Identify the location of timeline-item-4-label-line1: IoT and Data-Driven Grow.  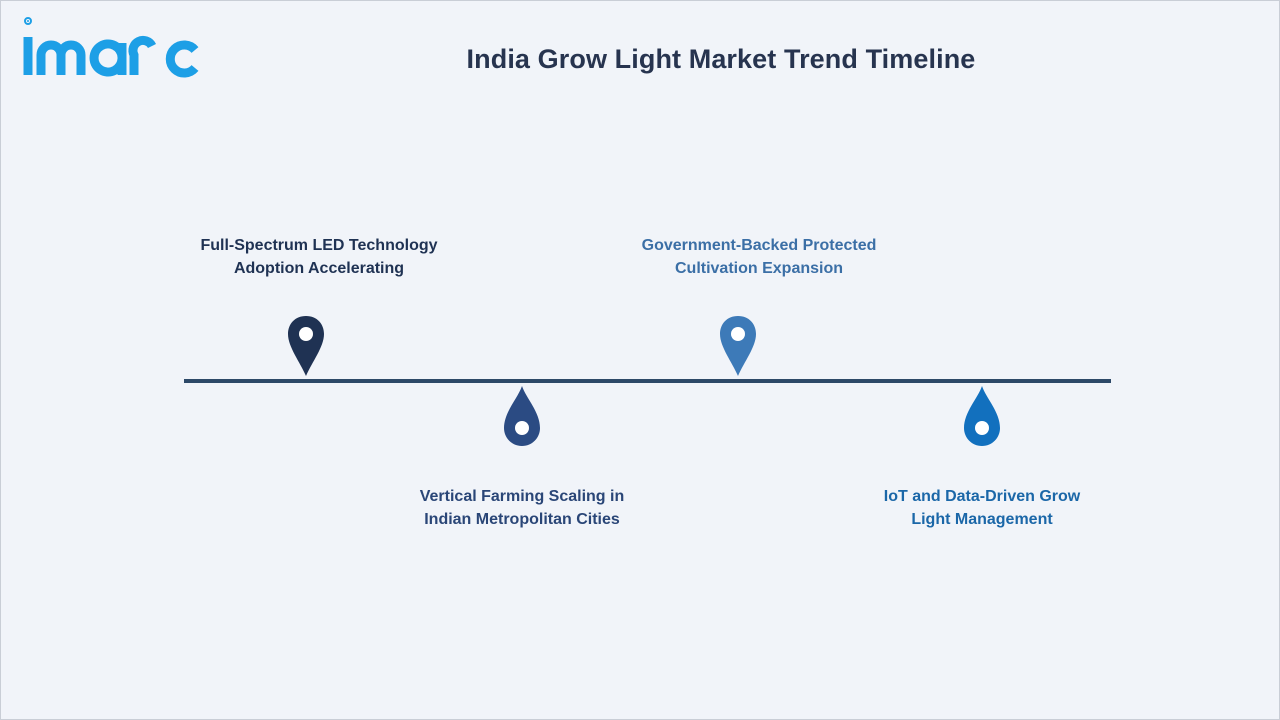
(982, 496).